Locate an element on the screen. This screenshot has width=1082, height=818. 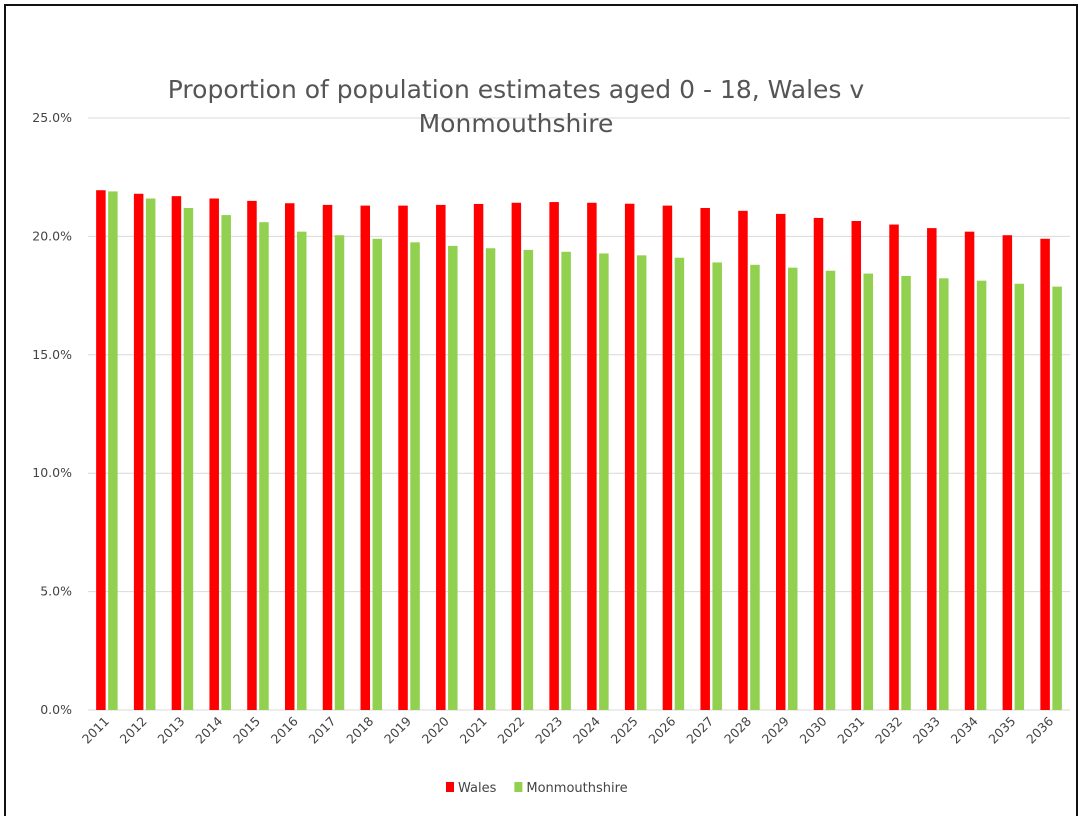
bar-monmouthshire-2021 is located at coordinates (490, 479).